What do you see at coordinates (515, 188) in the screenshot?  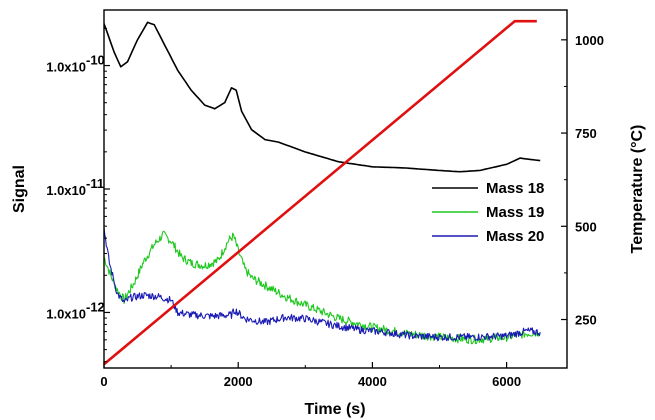 I see `legend-label-mass-18: Mass 18` at bounding box center [515, 188].